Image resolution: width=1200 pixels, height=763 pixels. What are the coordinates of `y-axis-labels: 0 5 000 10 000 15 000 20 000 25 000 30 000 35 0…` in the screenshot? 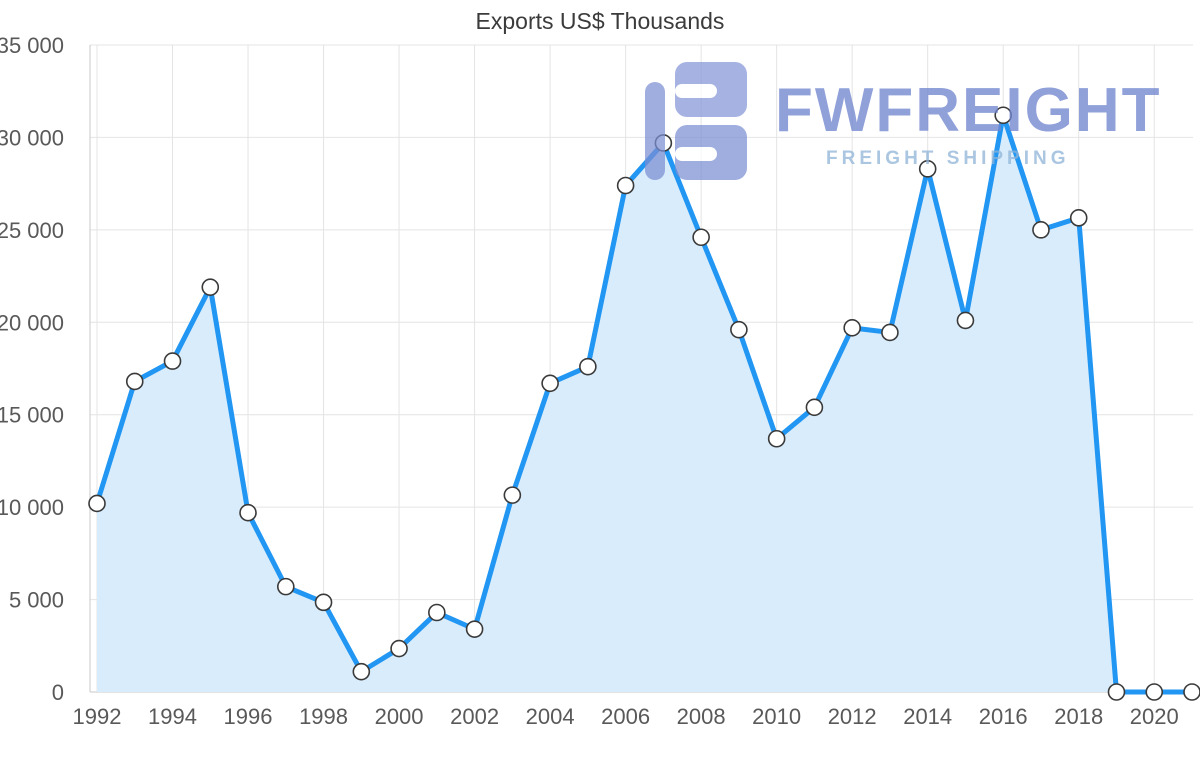 It's located at (32, 369).